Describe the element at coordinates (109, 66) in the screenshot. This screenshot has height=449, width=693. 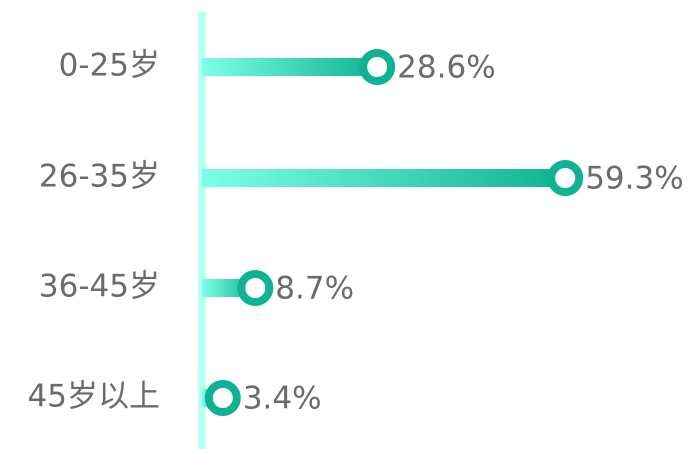
I see `category-label: 0-25岁` at that location.